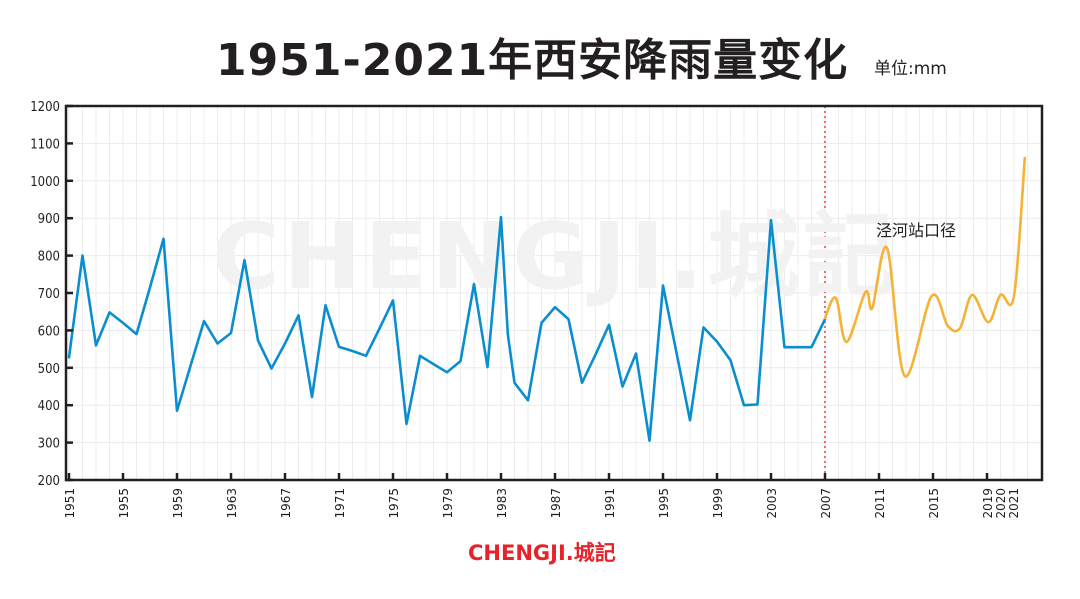  What do you see at coordinates (1001, 503) in the screenshot?
I see `x-tick-label: 2020` at bounding box center [1001, 503].